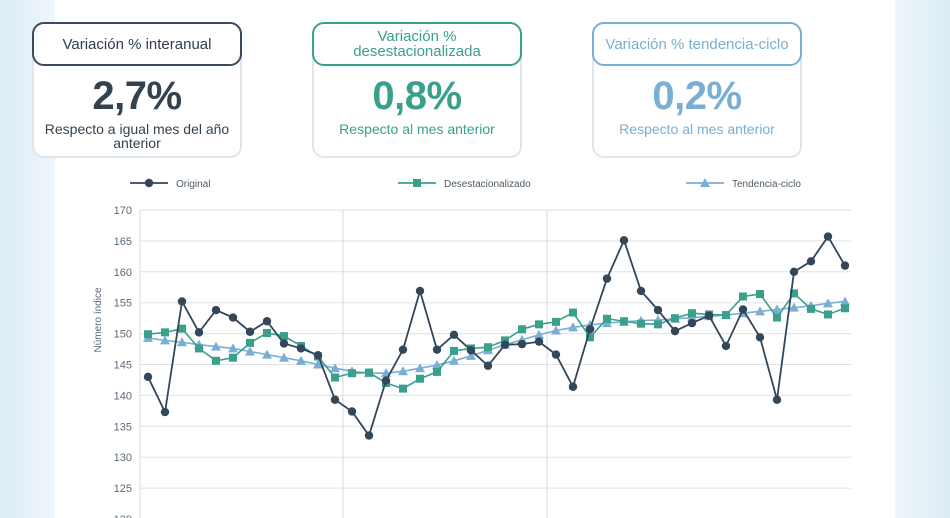 This screenshot has height=518, width=950. I want to click on legend-label-original: Original, so click(193, 184).